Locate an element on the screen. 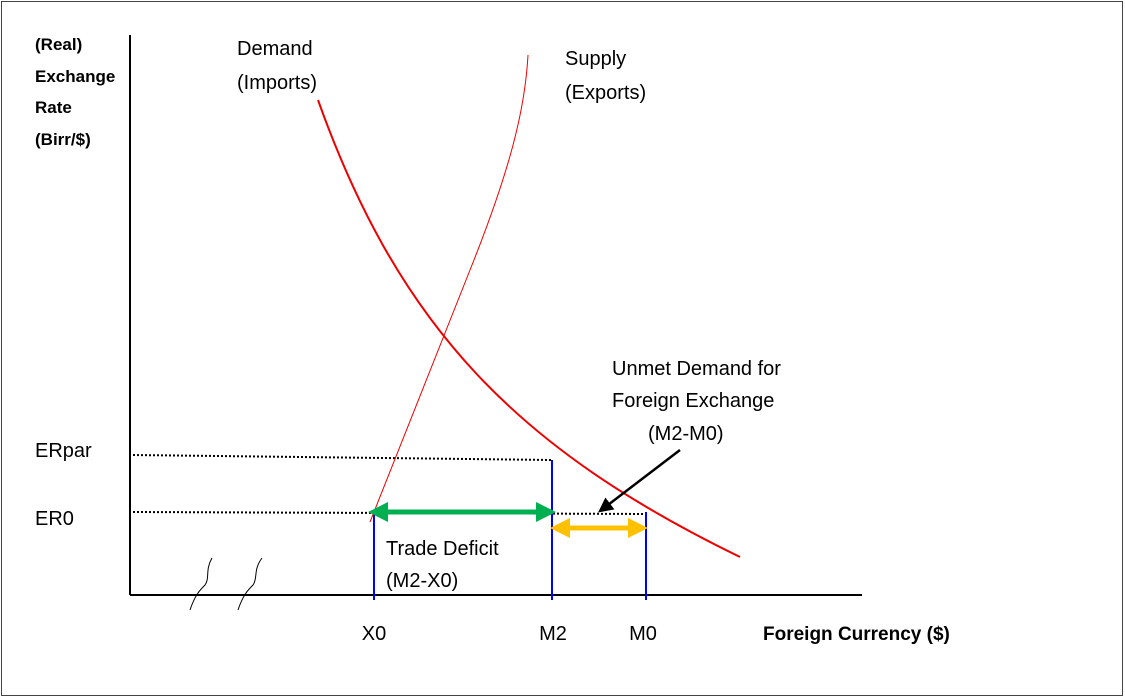  y-label: (Birr/$) is located at coordinates (63, 139).